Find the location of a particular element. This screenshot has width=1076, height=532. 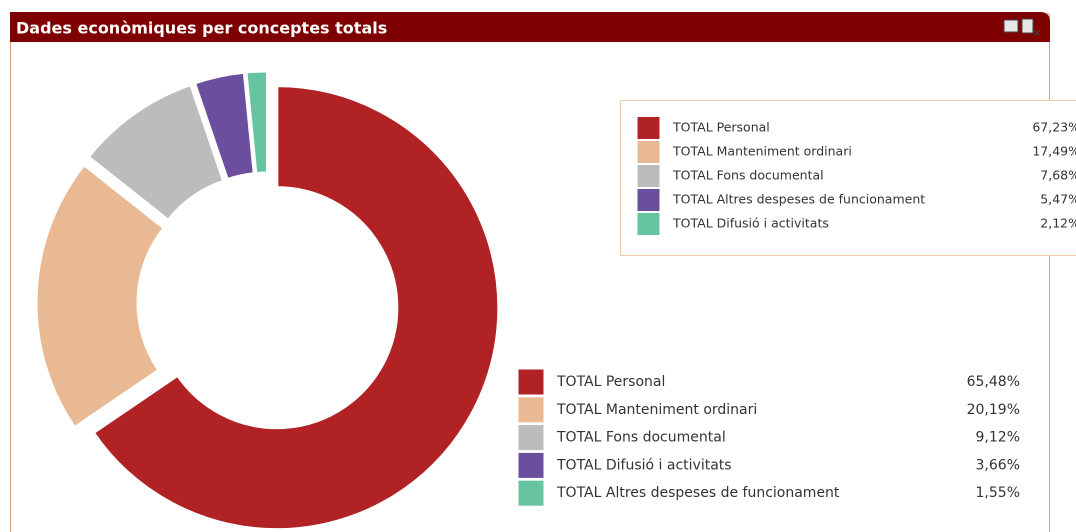

legend-value: 17,49% is located at coordinates (1054, 151).